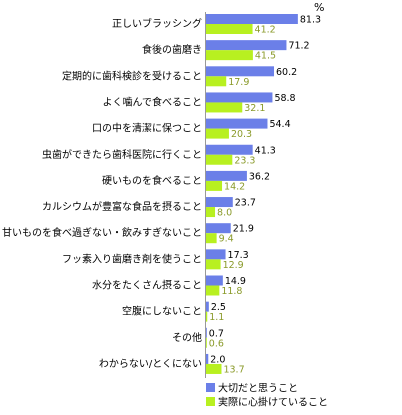 This screenshot has width=402, height=415. What do you see at coordinates (224, 213) in the screenshot?
I see `value-label: 8.0` at bounding box center [224, 213].